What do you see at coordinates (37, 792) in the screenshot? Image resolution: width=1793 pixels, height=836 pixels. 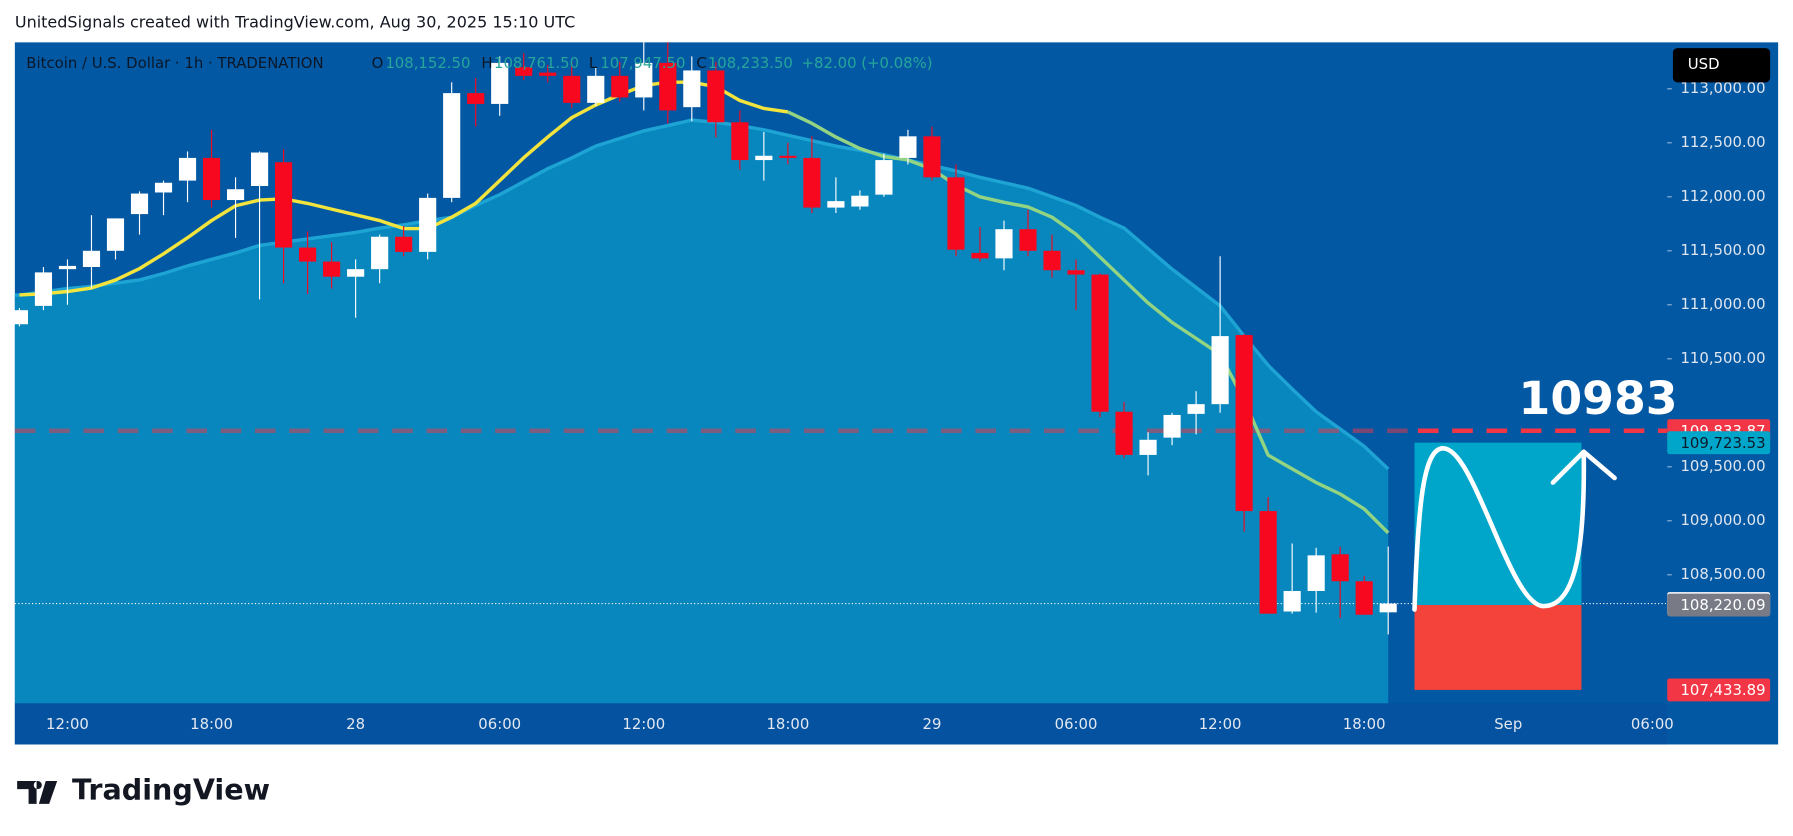 I see `logo-icon` at bounding box center [37, 792].